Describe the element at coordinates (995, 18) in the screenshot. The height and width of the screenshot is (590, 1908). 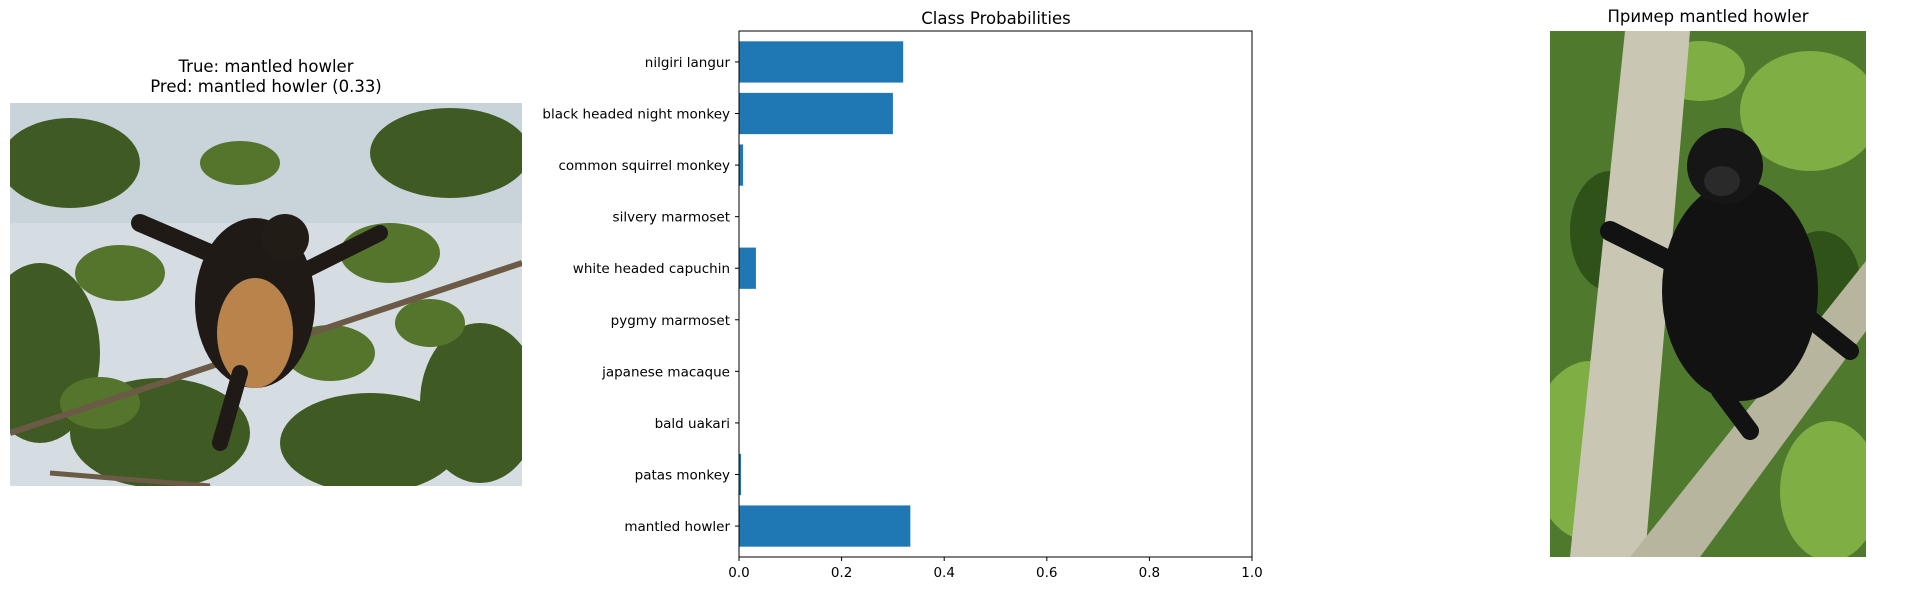
I see `chart-title: Class Probabilities` at that location.